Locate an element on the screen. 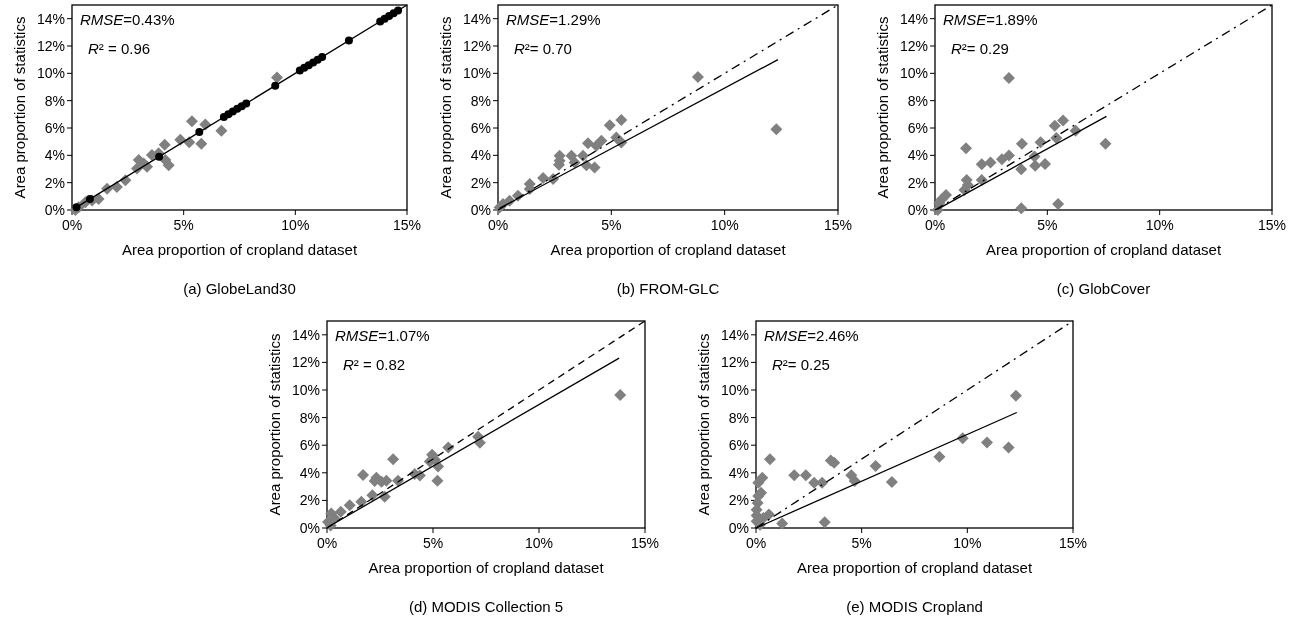 This screenshot has width=1307, height=619. text: (e) MODIS Cropland is located at coordinates (914, 606).